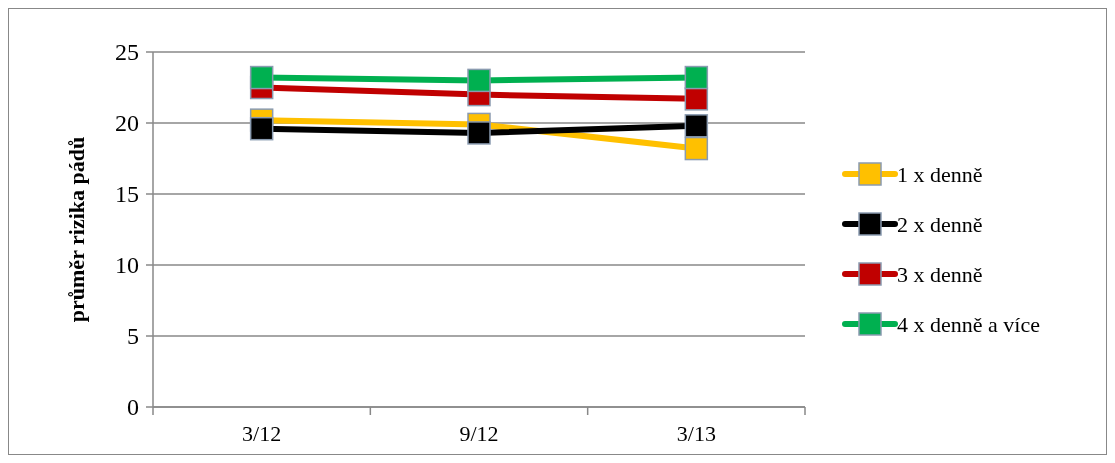 This screenshot has width=1115, height=463. Describe the element at coordinates (127, 265) in the screenshot. I see `y-tick-label: 10` at that location.